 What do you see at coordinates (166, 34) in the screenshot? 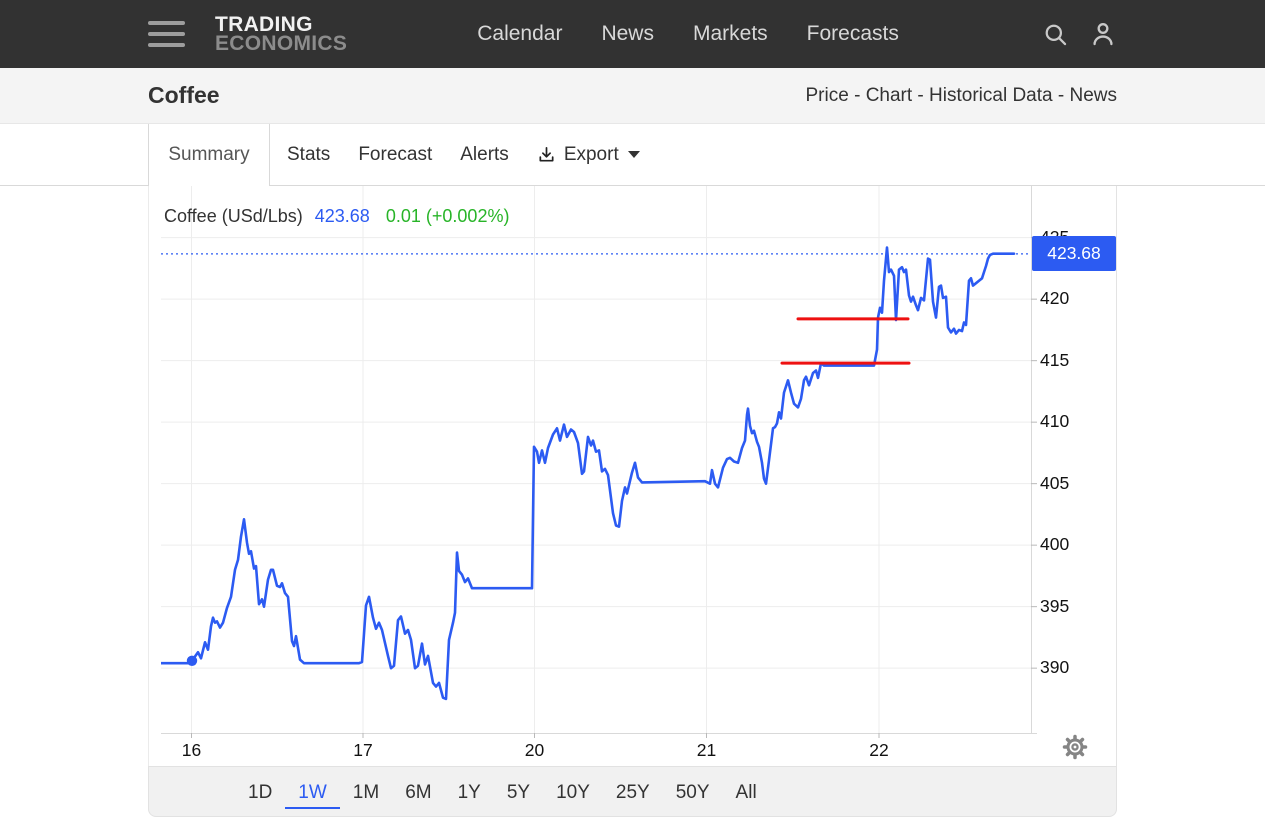
I see `hamburger-menu-icon` at bounding box center [166, 34].